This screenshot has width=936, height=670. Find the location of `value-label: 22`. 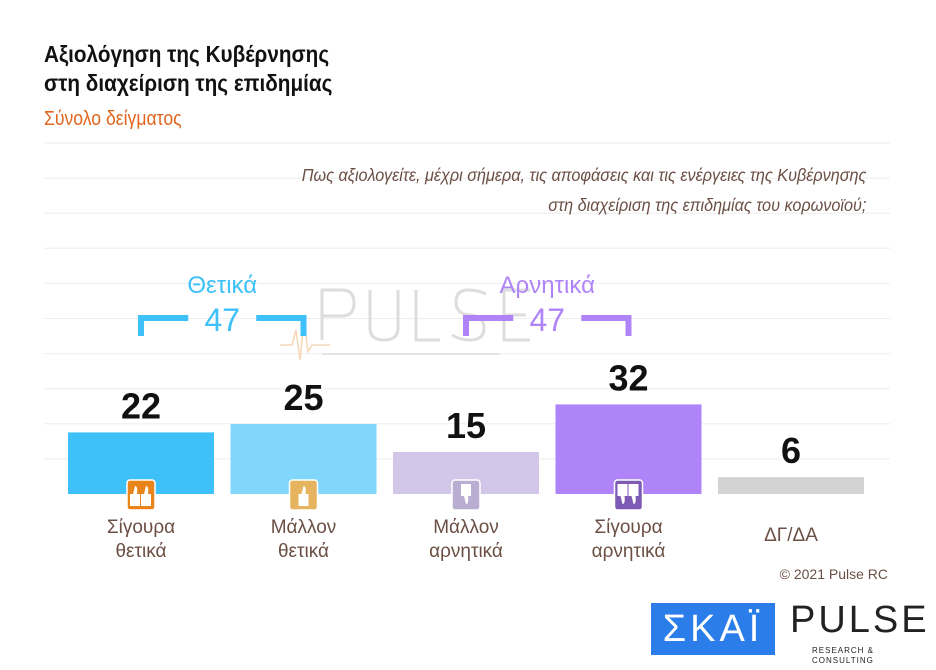

value-label: 22 is located at coordinates (141, 405).